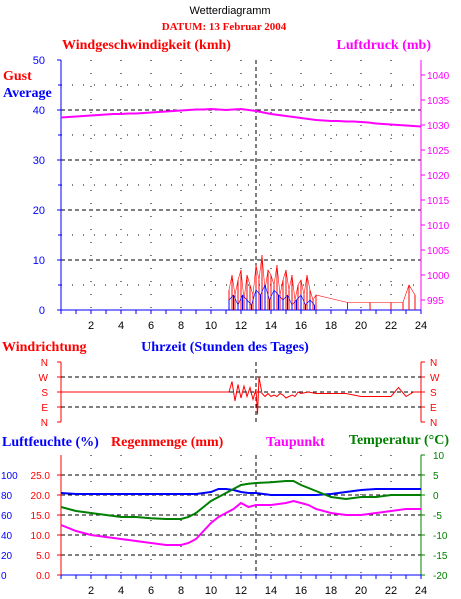  Describe the element at coordinates (437, 516) in the screenshot. I see `temperature-tick-label: -5` at that location.